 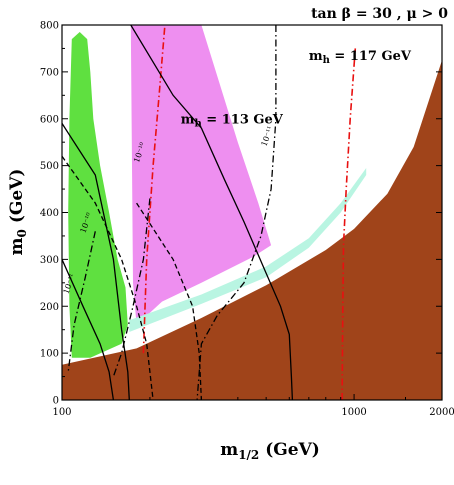 I want to click on y-tick-label: 500, so click(x=49, y=166).